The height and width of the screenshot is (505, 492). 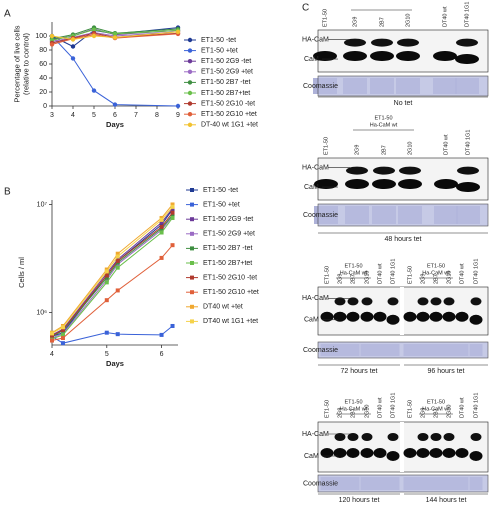 I want to click on legend-label: ET1-50 -tet, so click(x=220, y=190).